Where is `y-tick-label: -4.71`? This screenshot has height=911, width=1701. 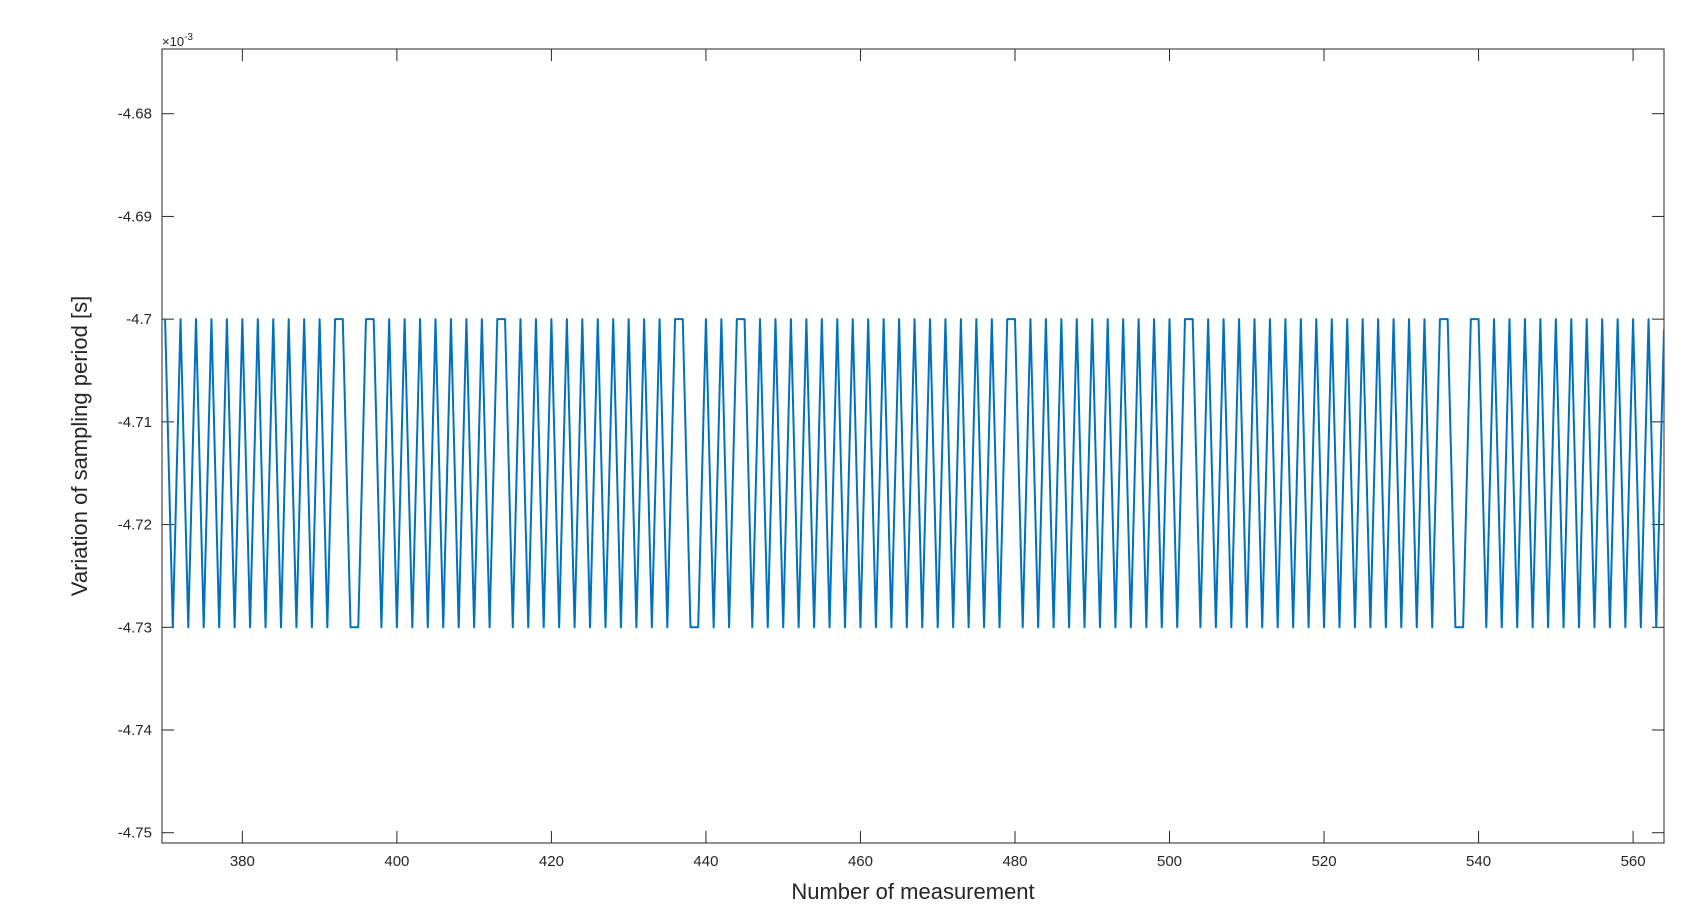 y-tick-label: -4.71 is located at coordinates (135, 422).